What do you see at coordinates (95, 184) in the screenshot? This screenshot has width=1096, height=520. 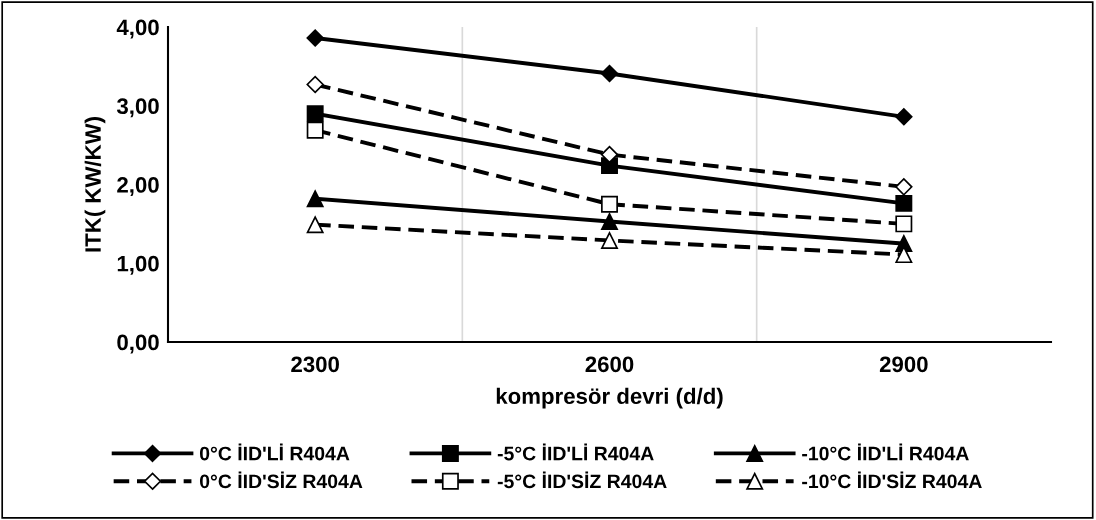 I see `y-axis-title: ITK( KW/KW)` at bounding box center [95, 184].